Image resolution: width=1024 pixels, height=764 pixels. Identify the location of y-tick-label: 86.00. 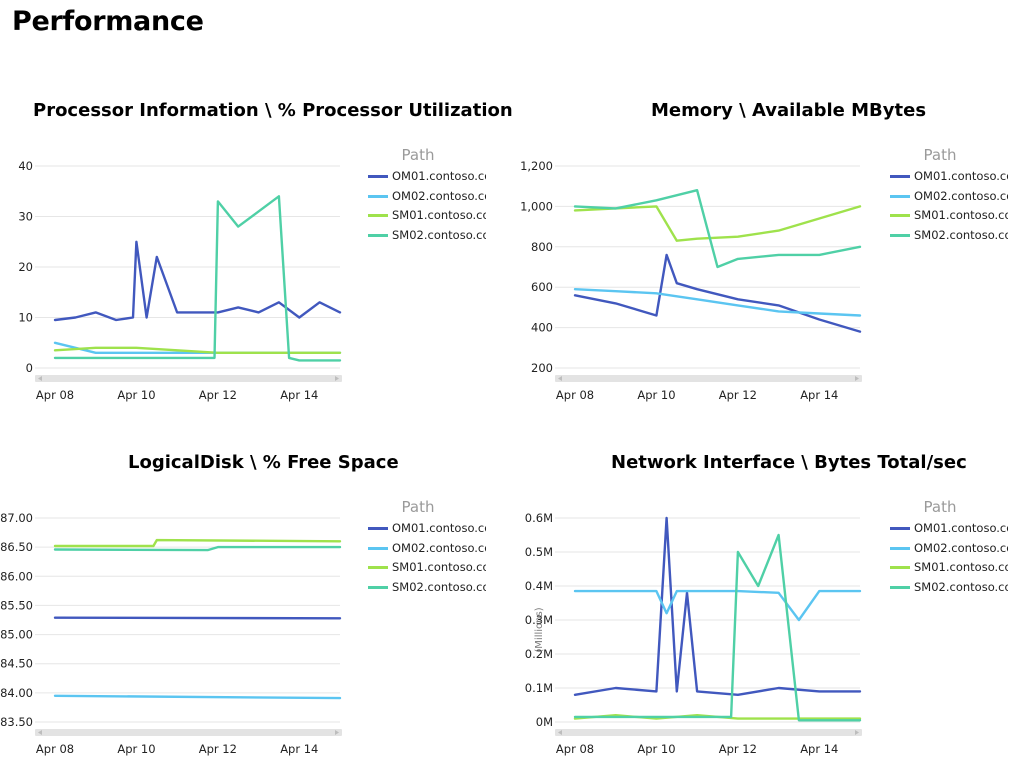
(16, 576).